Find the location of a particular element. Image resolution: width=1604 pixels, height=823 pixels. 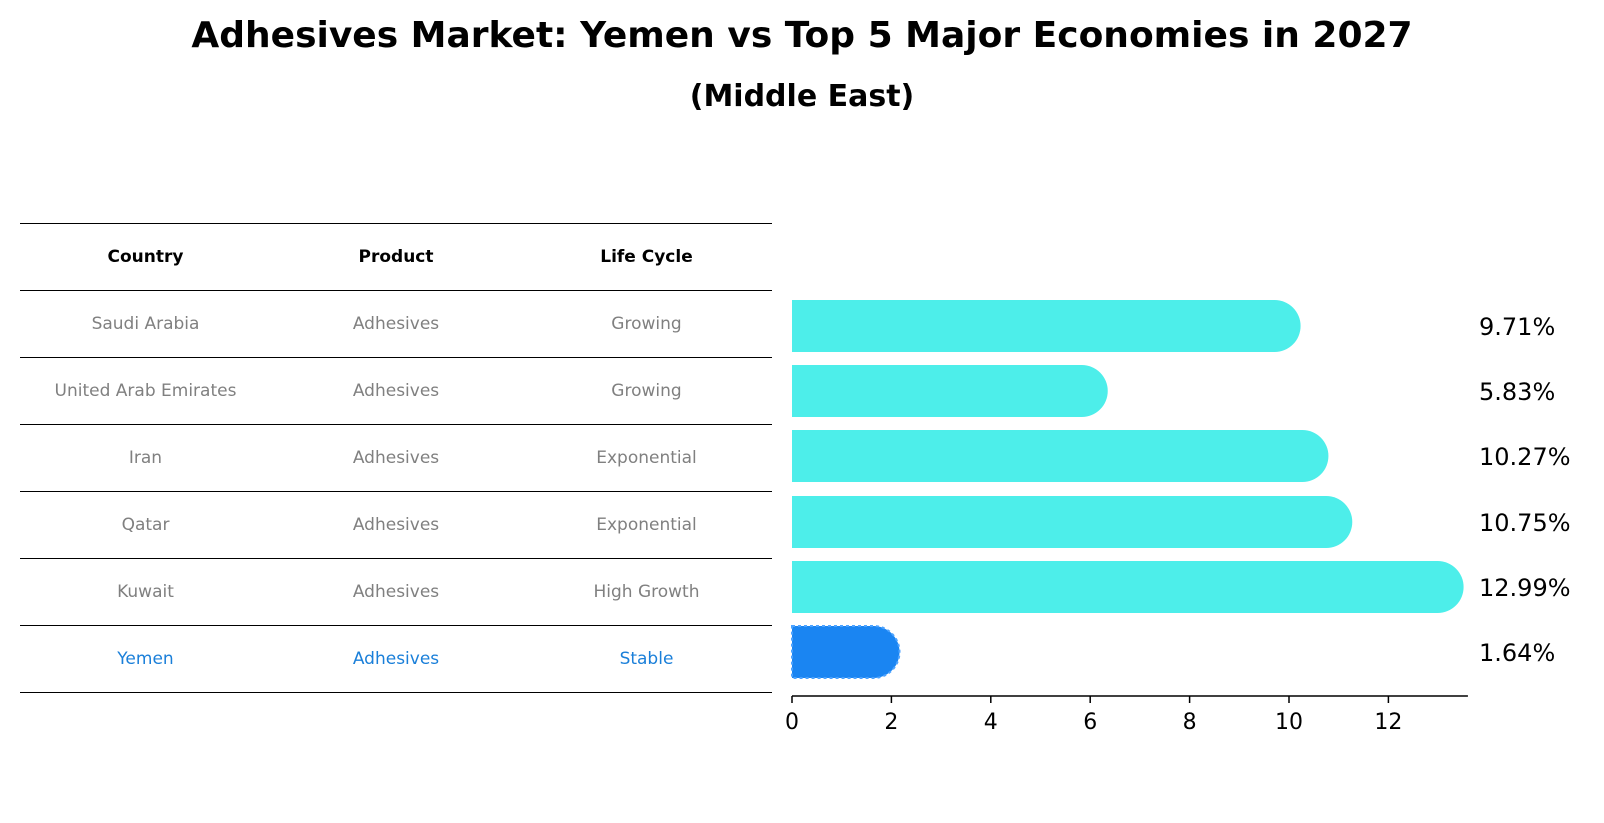

table-row: Qatar Adhesives Exponential is located at coordinates (396, 524).